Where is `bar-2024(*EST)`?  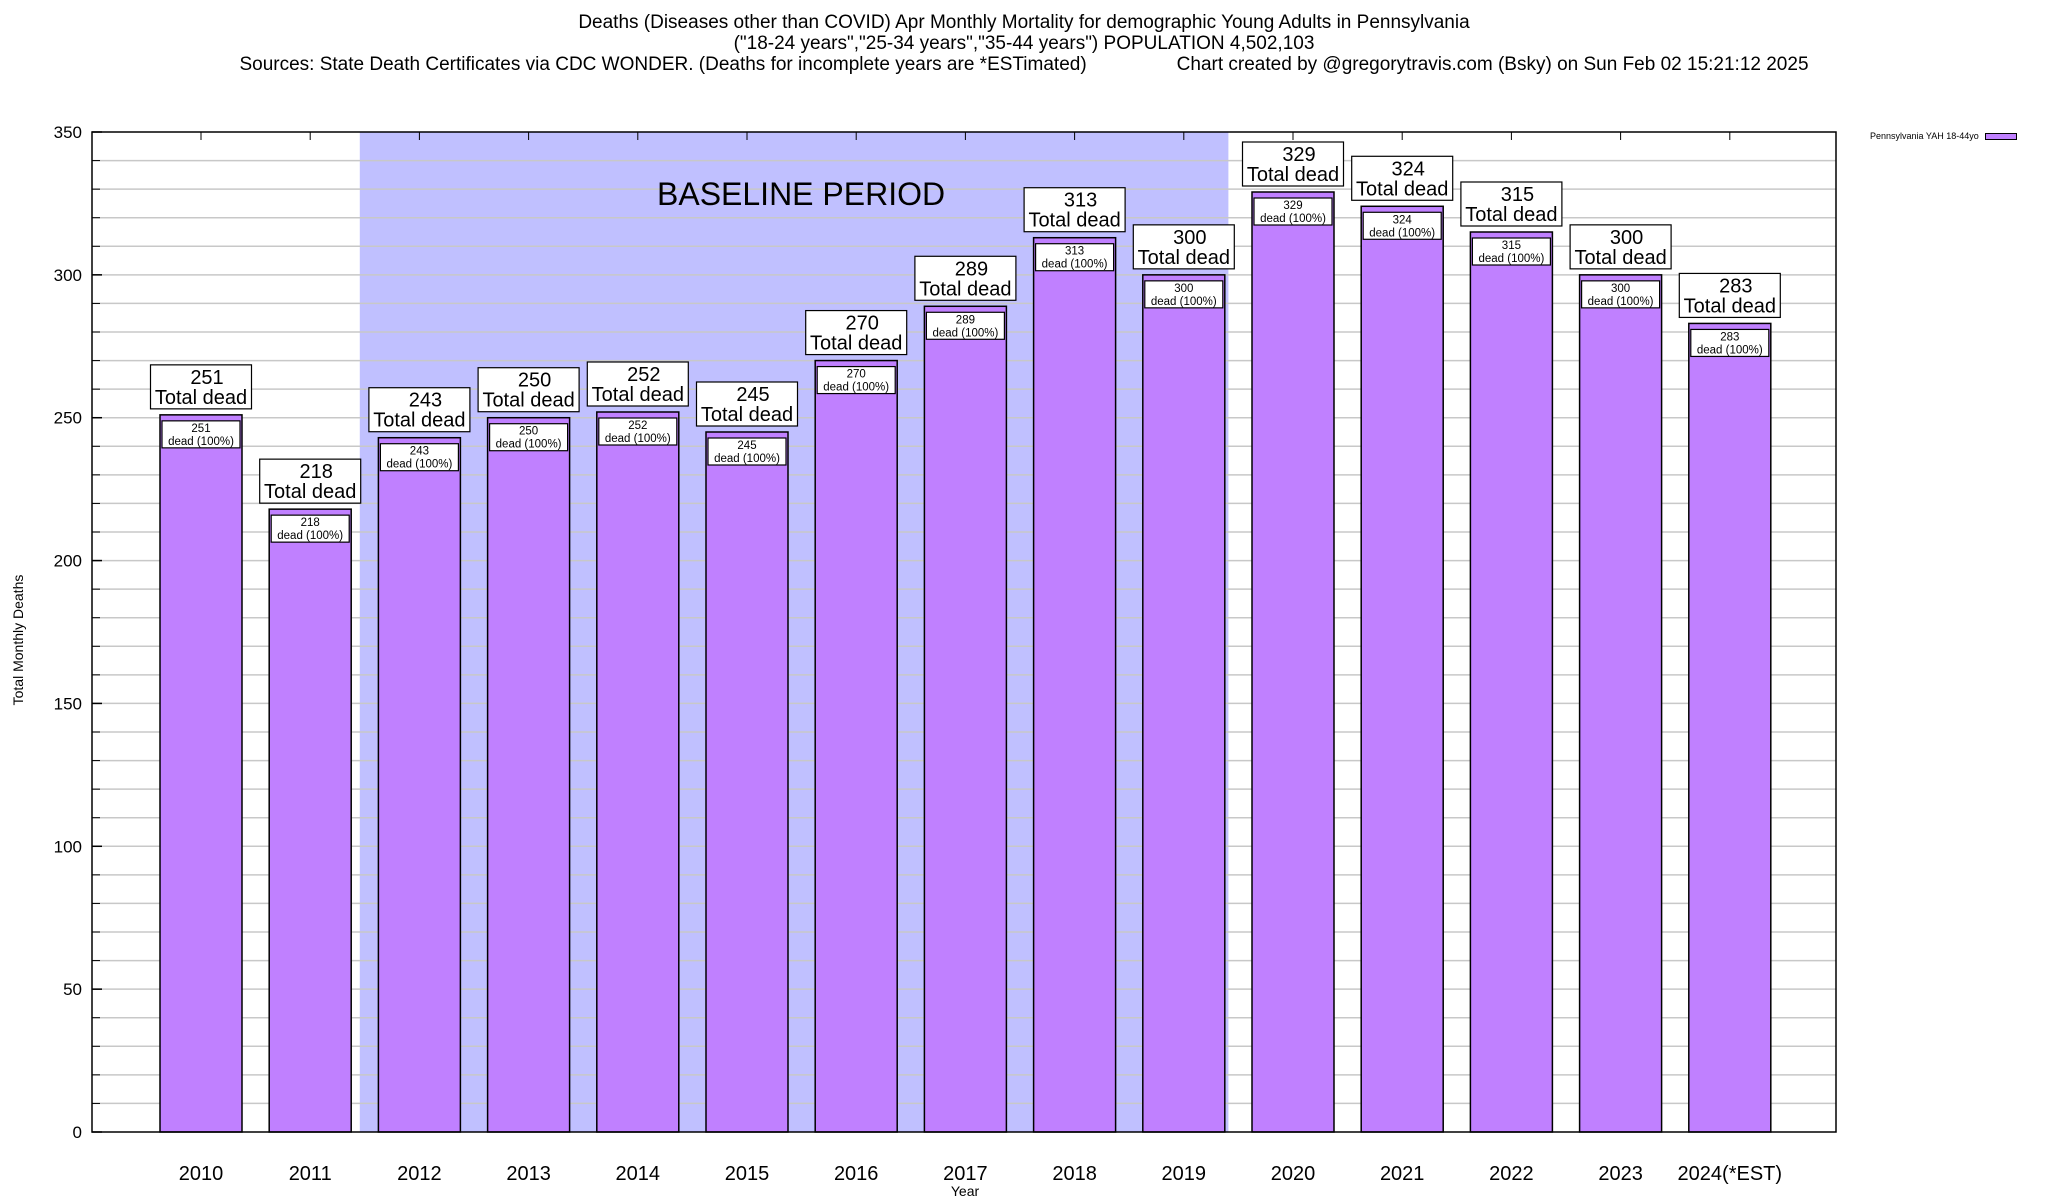 bar-2024(*EST) is located at coordinates (1730, 727).